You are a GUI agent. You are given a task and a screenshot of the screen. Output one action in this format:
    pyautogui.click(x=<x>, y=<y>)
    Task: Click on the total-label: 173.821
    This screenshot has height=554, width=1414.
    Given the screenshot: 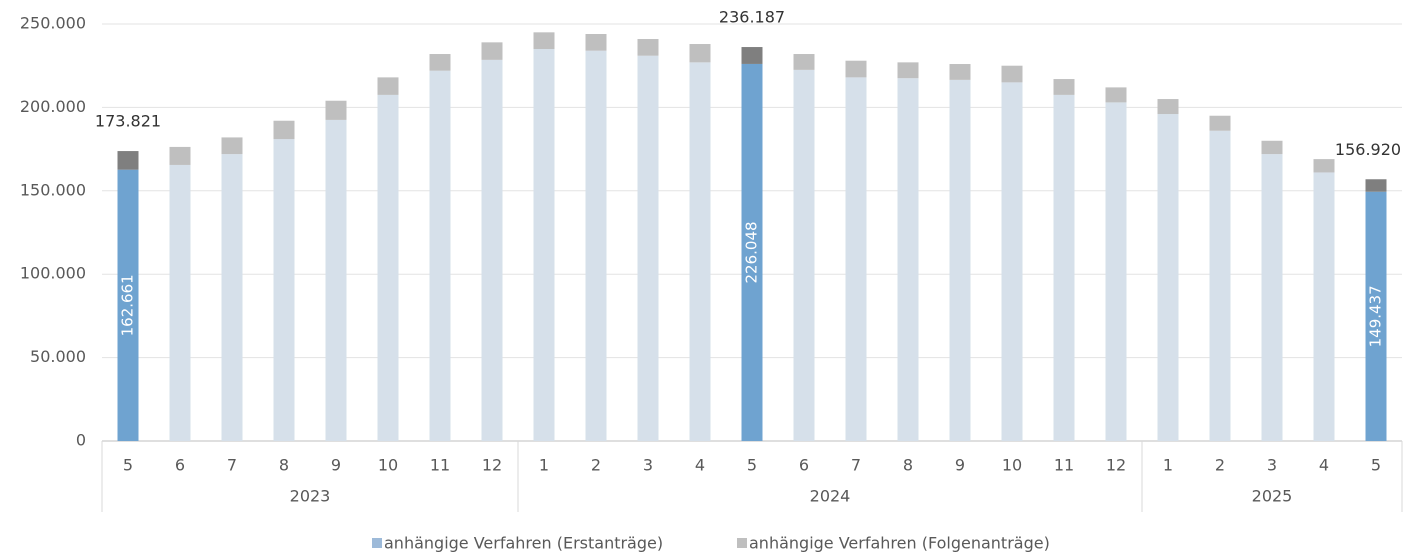 What is the action you would take?
    pyautogui.click(x=128, y=121)
    